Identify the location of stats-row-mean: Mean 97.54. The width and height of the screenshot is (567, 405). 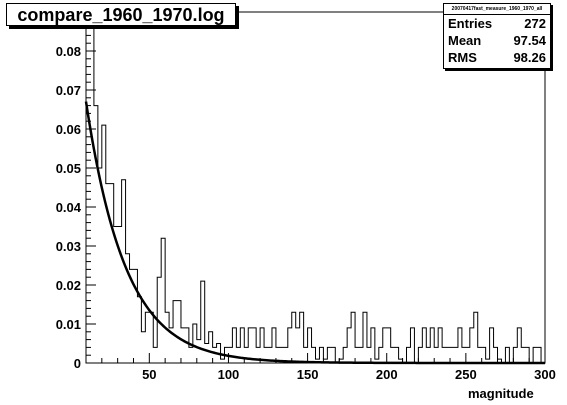
(497, 40).